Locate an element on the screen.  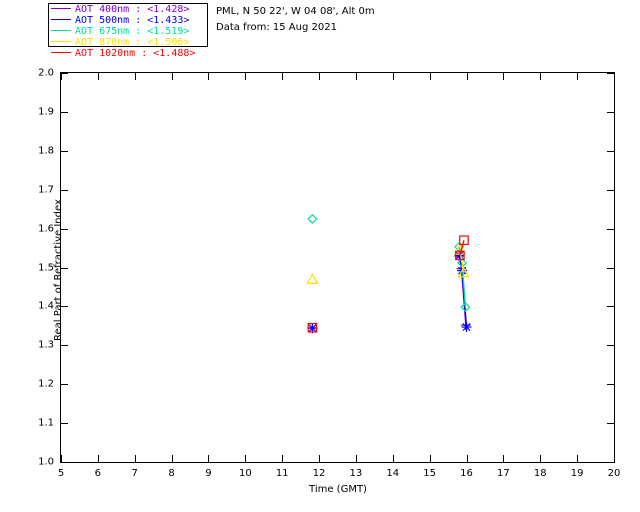
x-tick-label: 13 is located at coordinates (356, 473).